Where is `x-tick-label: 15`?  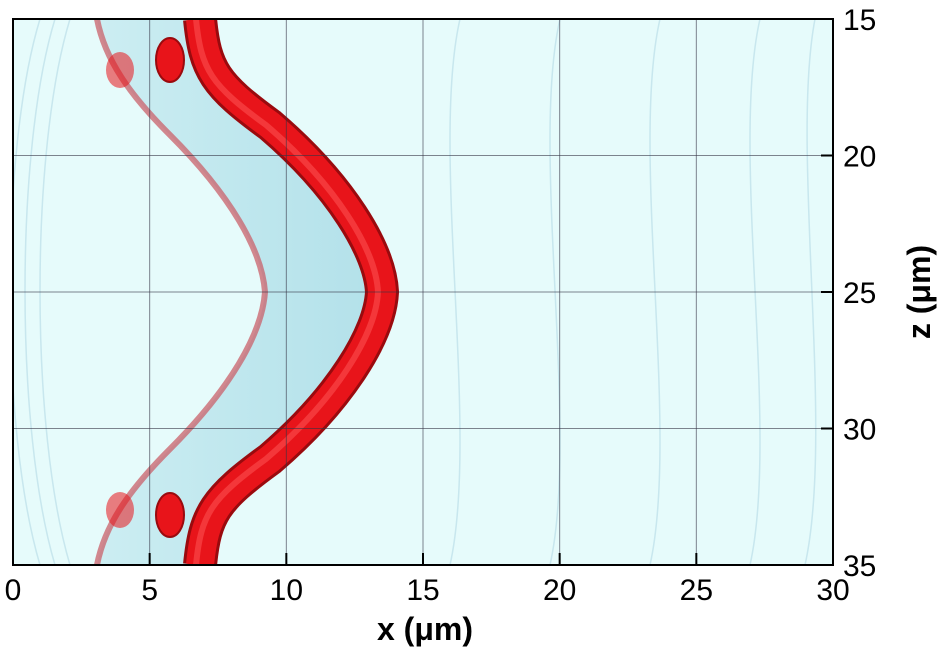
x-tick-label: 15 is located at coordinates (422, 590).